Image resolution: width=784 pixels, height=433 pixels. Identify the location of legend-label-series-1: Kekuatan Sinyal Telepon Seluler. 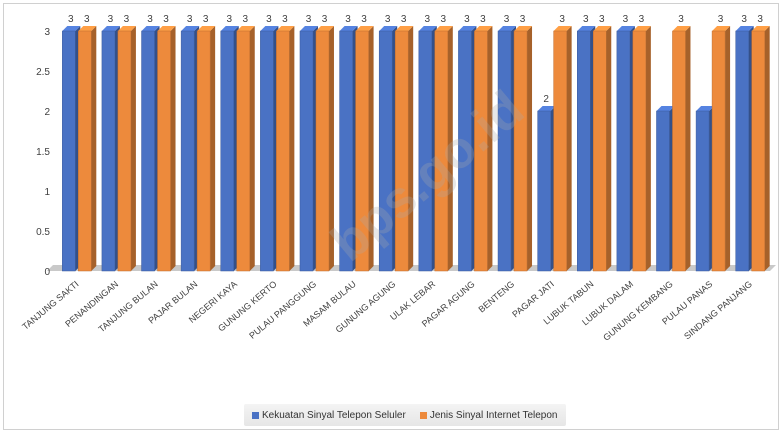
(334, 415).